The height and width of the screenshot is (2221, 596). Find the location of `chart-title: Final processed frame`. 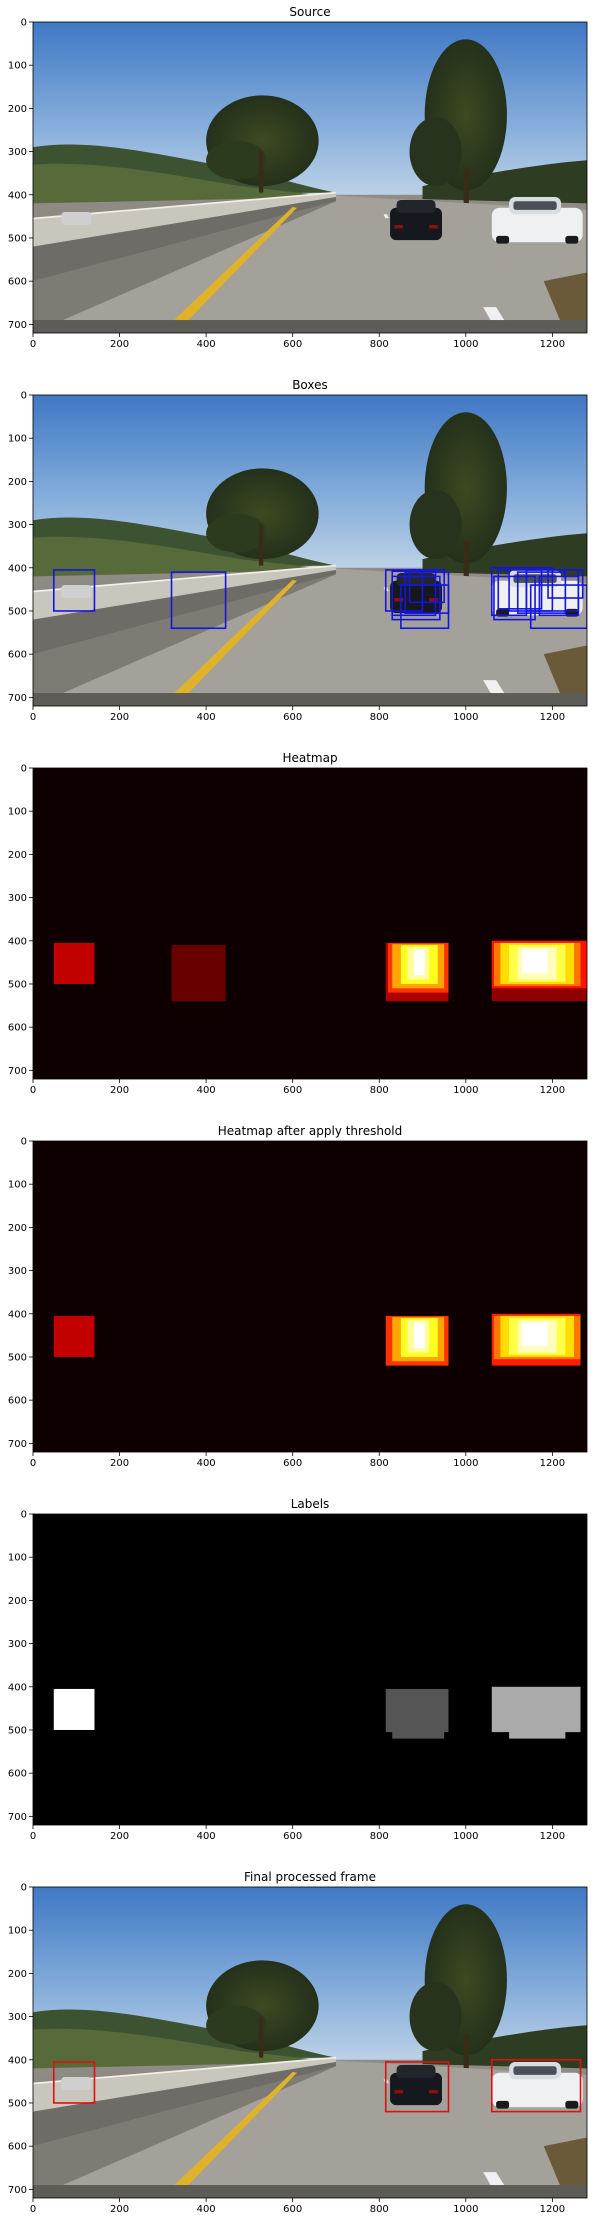

chart-title: Final processed frame is located at coordinates (310, 1877).